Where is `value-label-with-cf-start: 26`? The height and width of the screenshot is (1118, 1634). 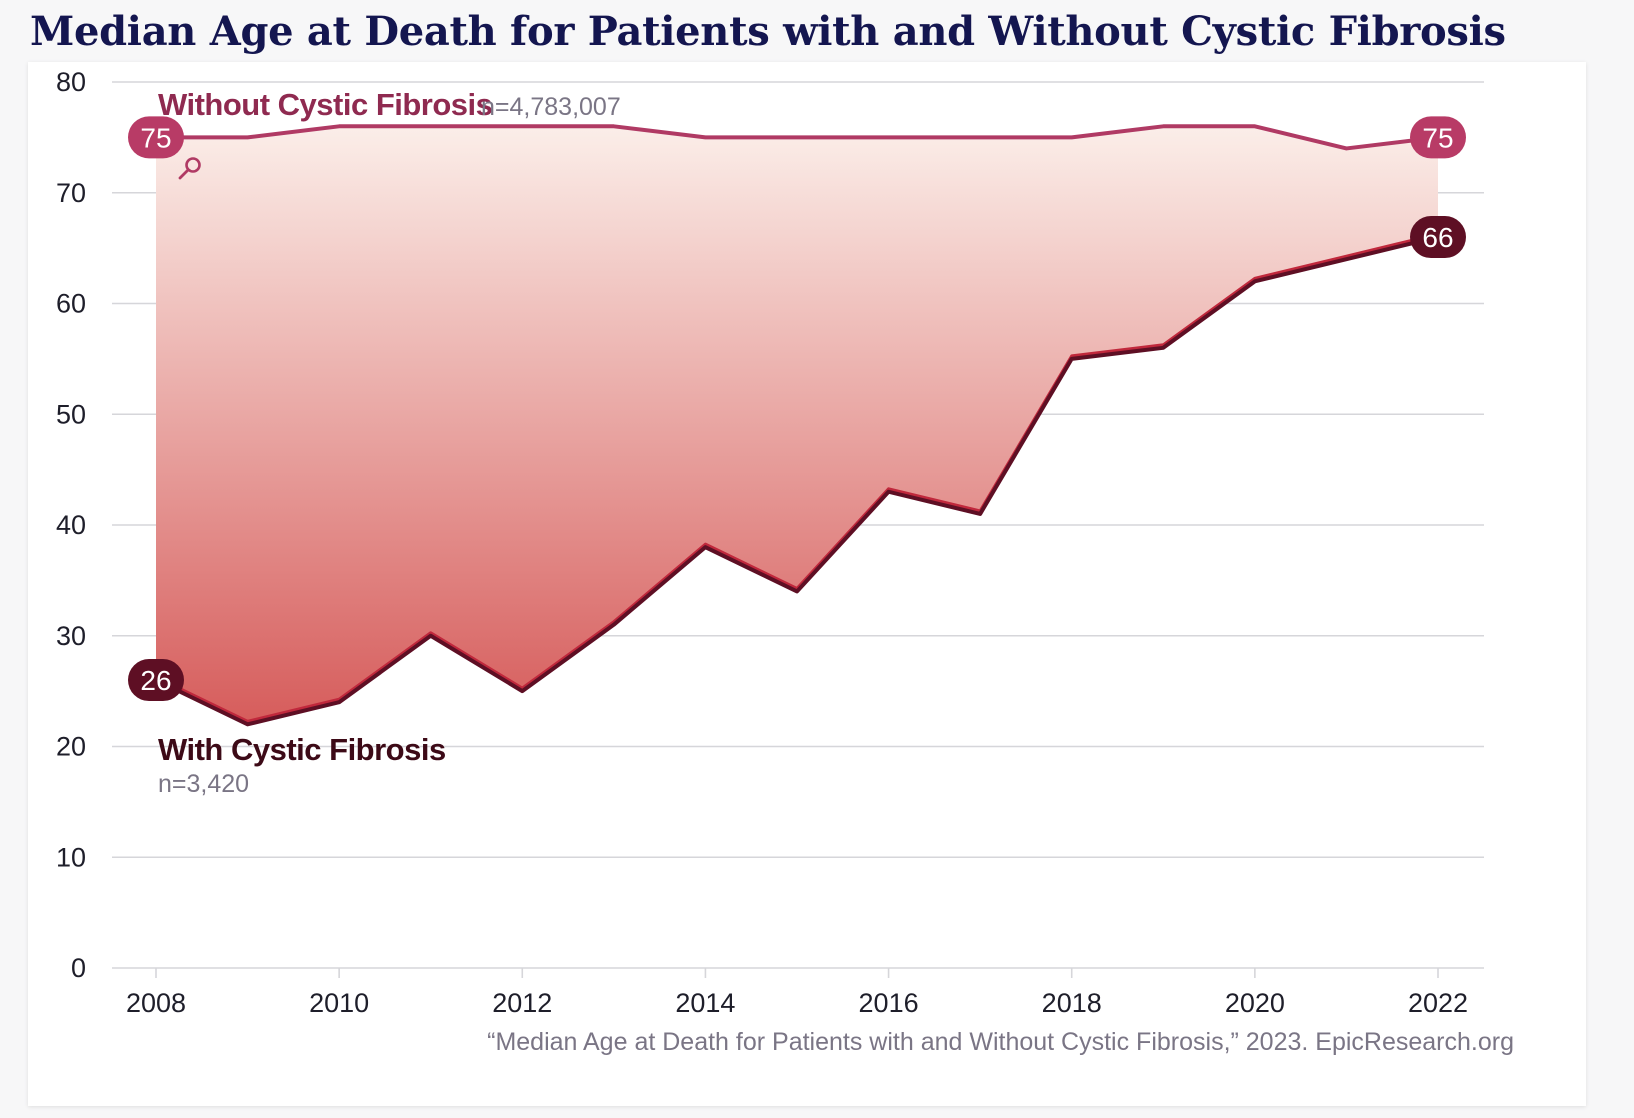 value-label-with-cf-start: 26 is located at coordinates (156, 680).